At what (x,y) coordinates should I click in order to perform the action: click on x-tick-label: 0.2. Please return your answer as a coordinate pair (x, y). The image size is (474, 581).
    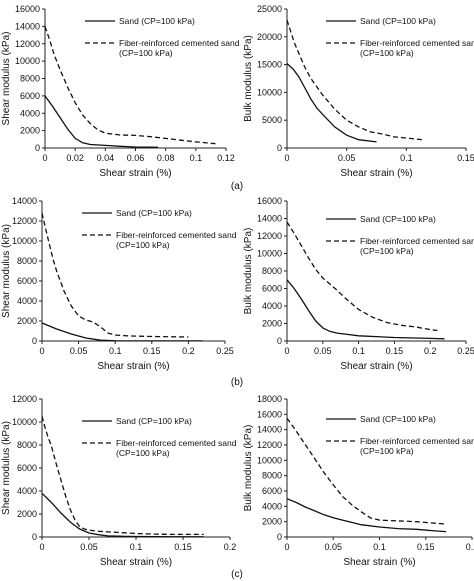
    Looking at the image, I should click on (230, 547).